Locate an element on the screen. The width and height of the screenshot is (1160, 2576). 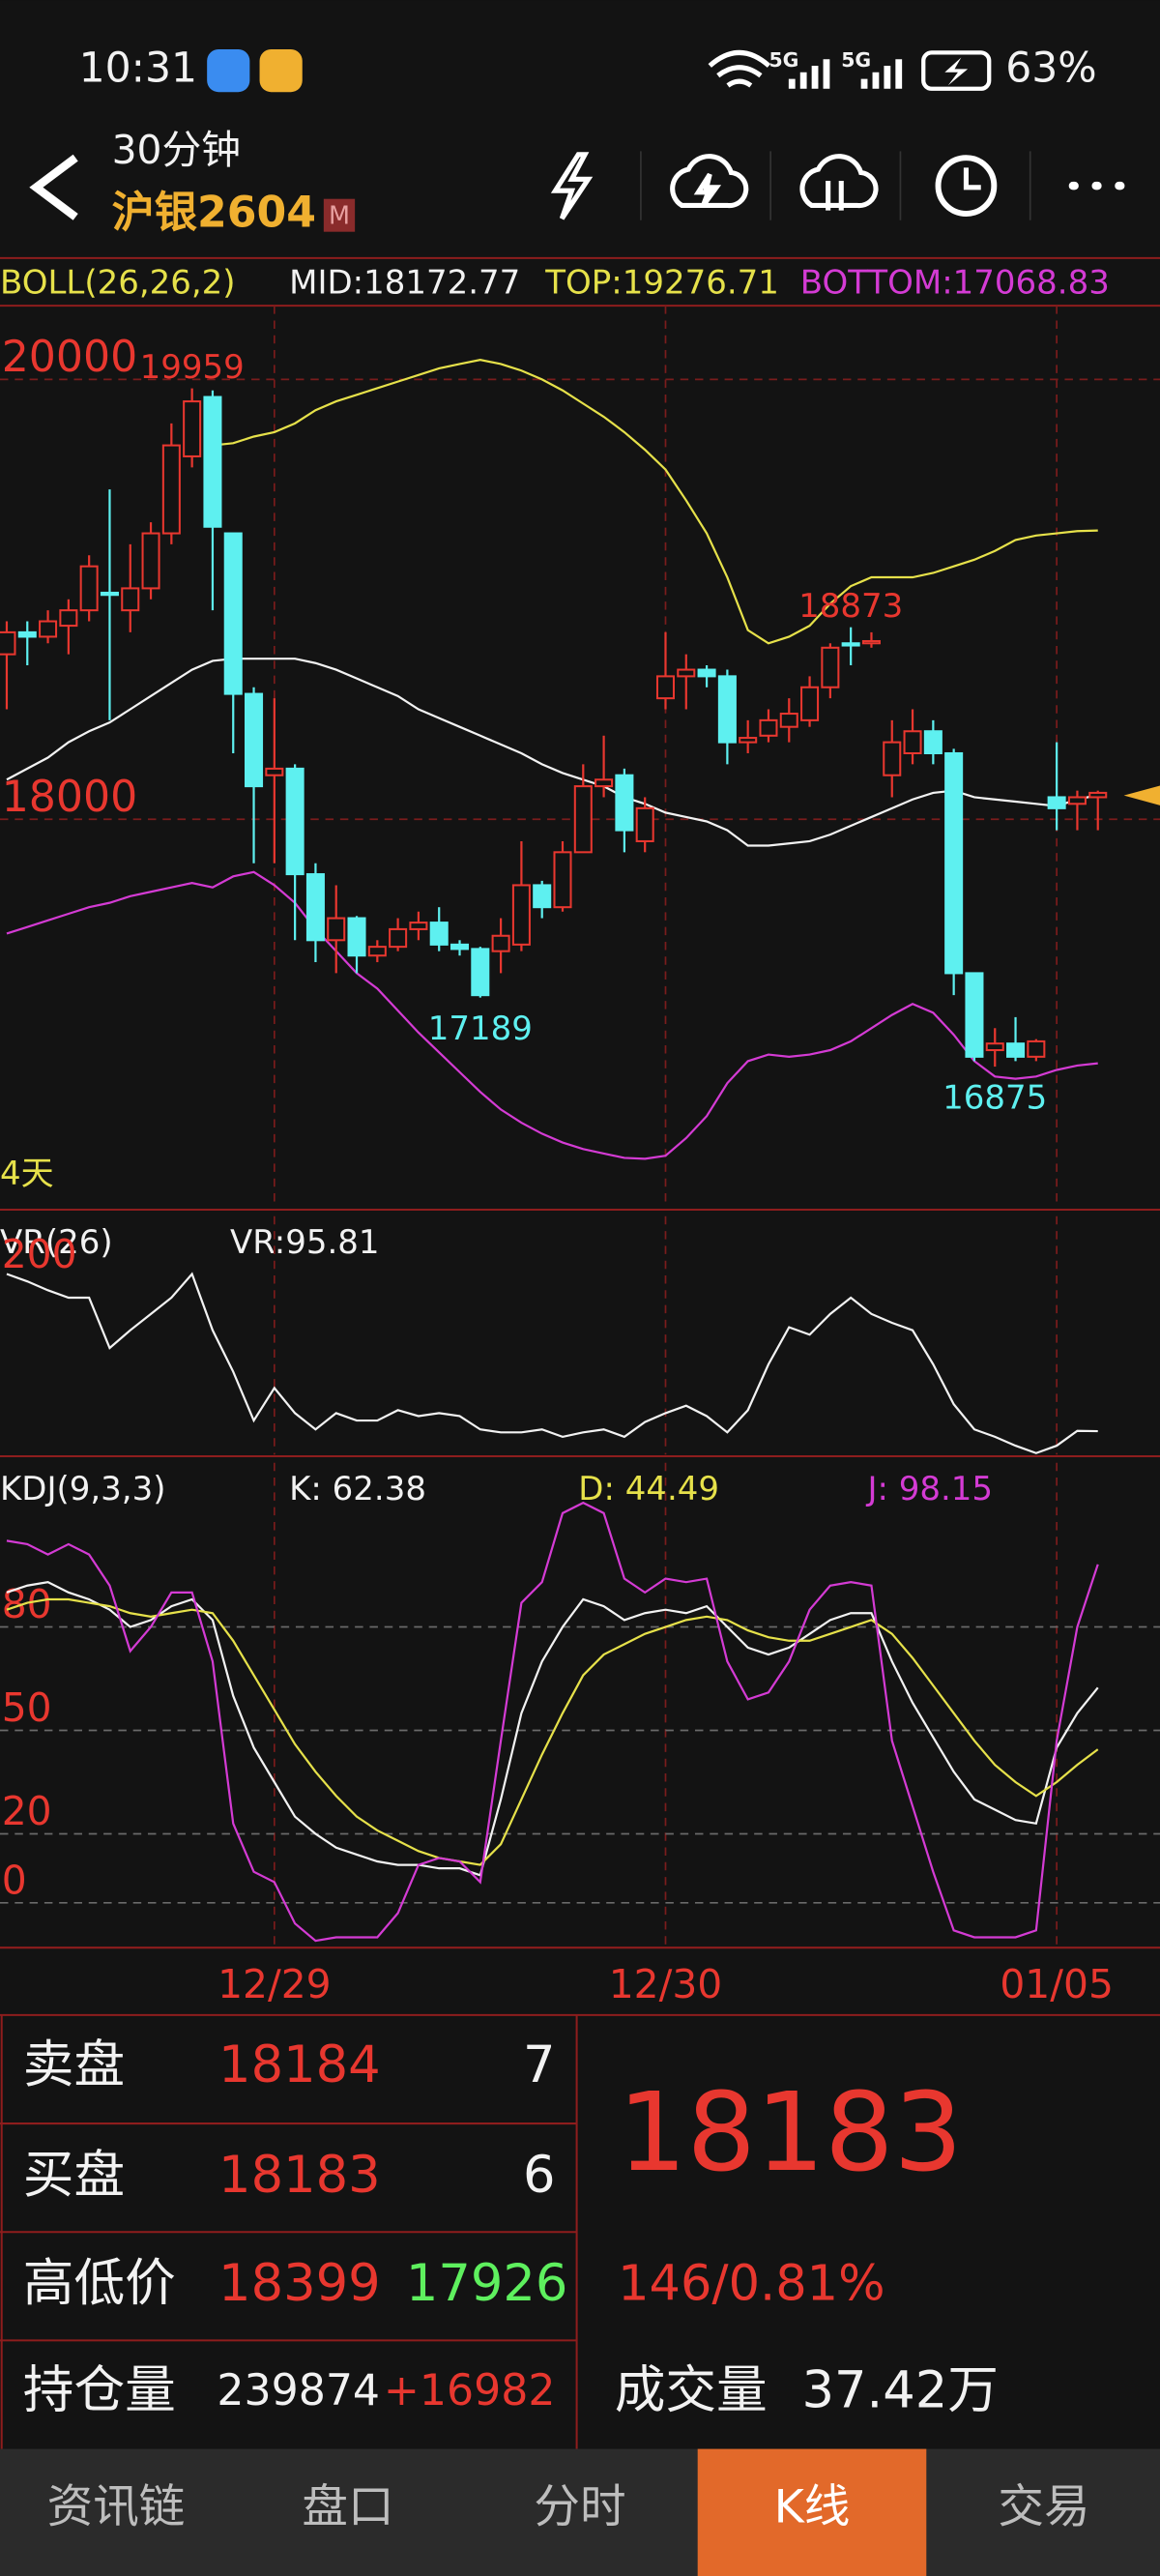
battery-level: 63% is located at coordinates (1051, 69).